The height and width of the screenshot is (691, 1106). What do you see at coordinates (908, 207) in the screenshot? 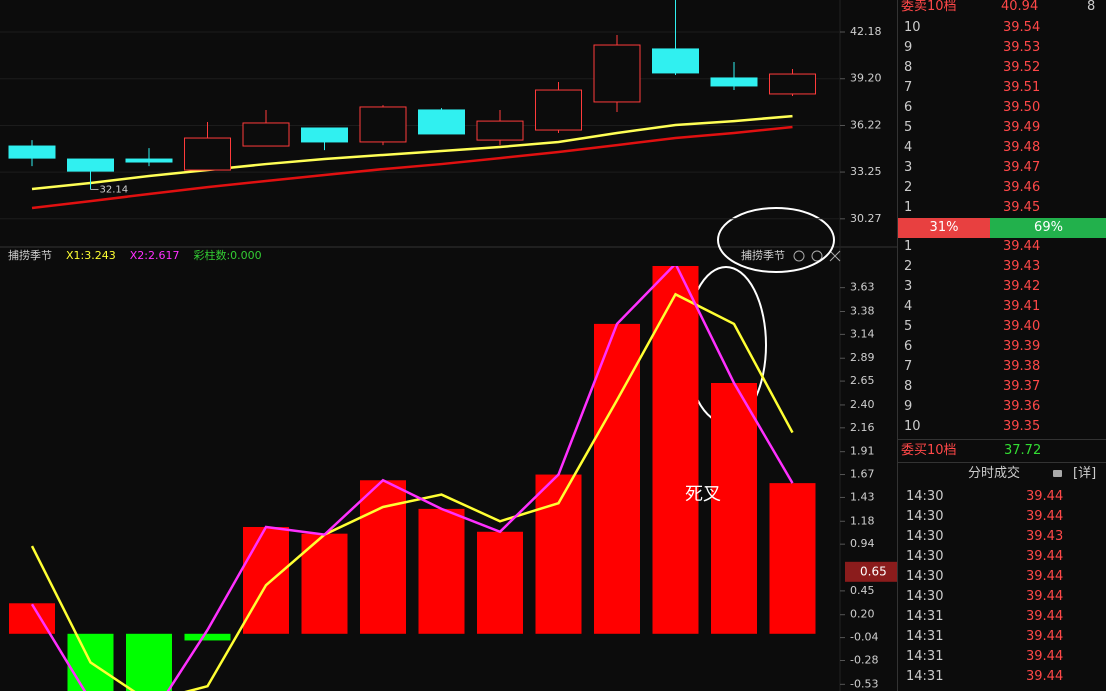
I see `ask-level: 1` at bounding box center [908, 207].